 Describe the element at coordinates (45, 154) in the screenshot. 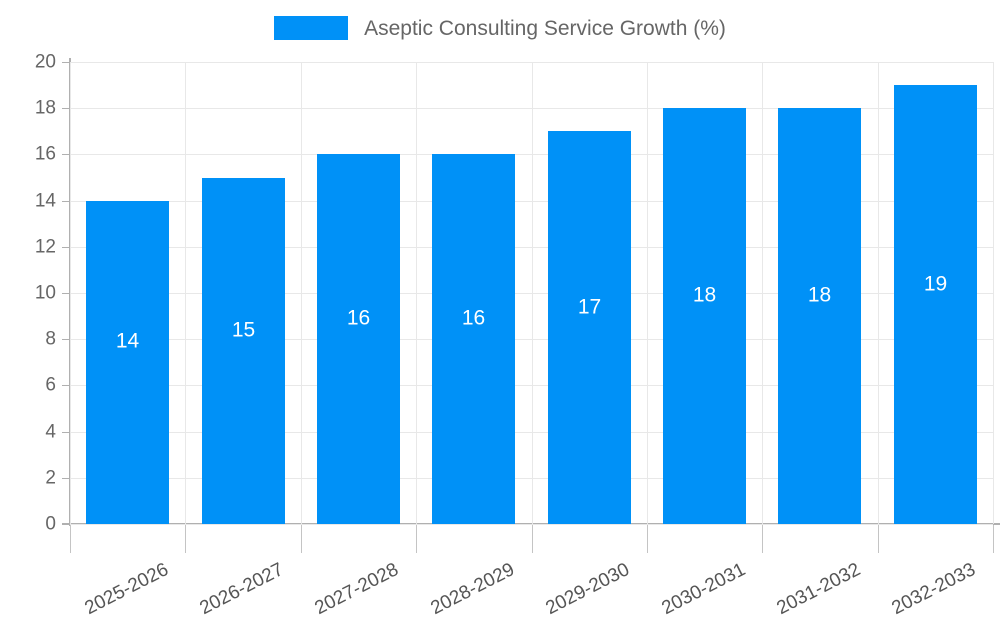

I see `y-axis-tick-label: 16` at that location.